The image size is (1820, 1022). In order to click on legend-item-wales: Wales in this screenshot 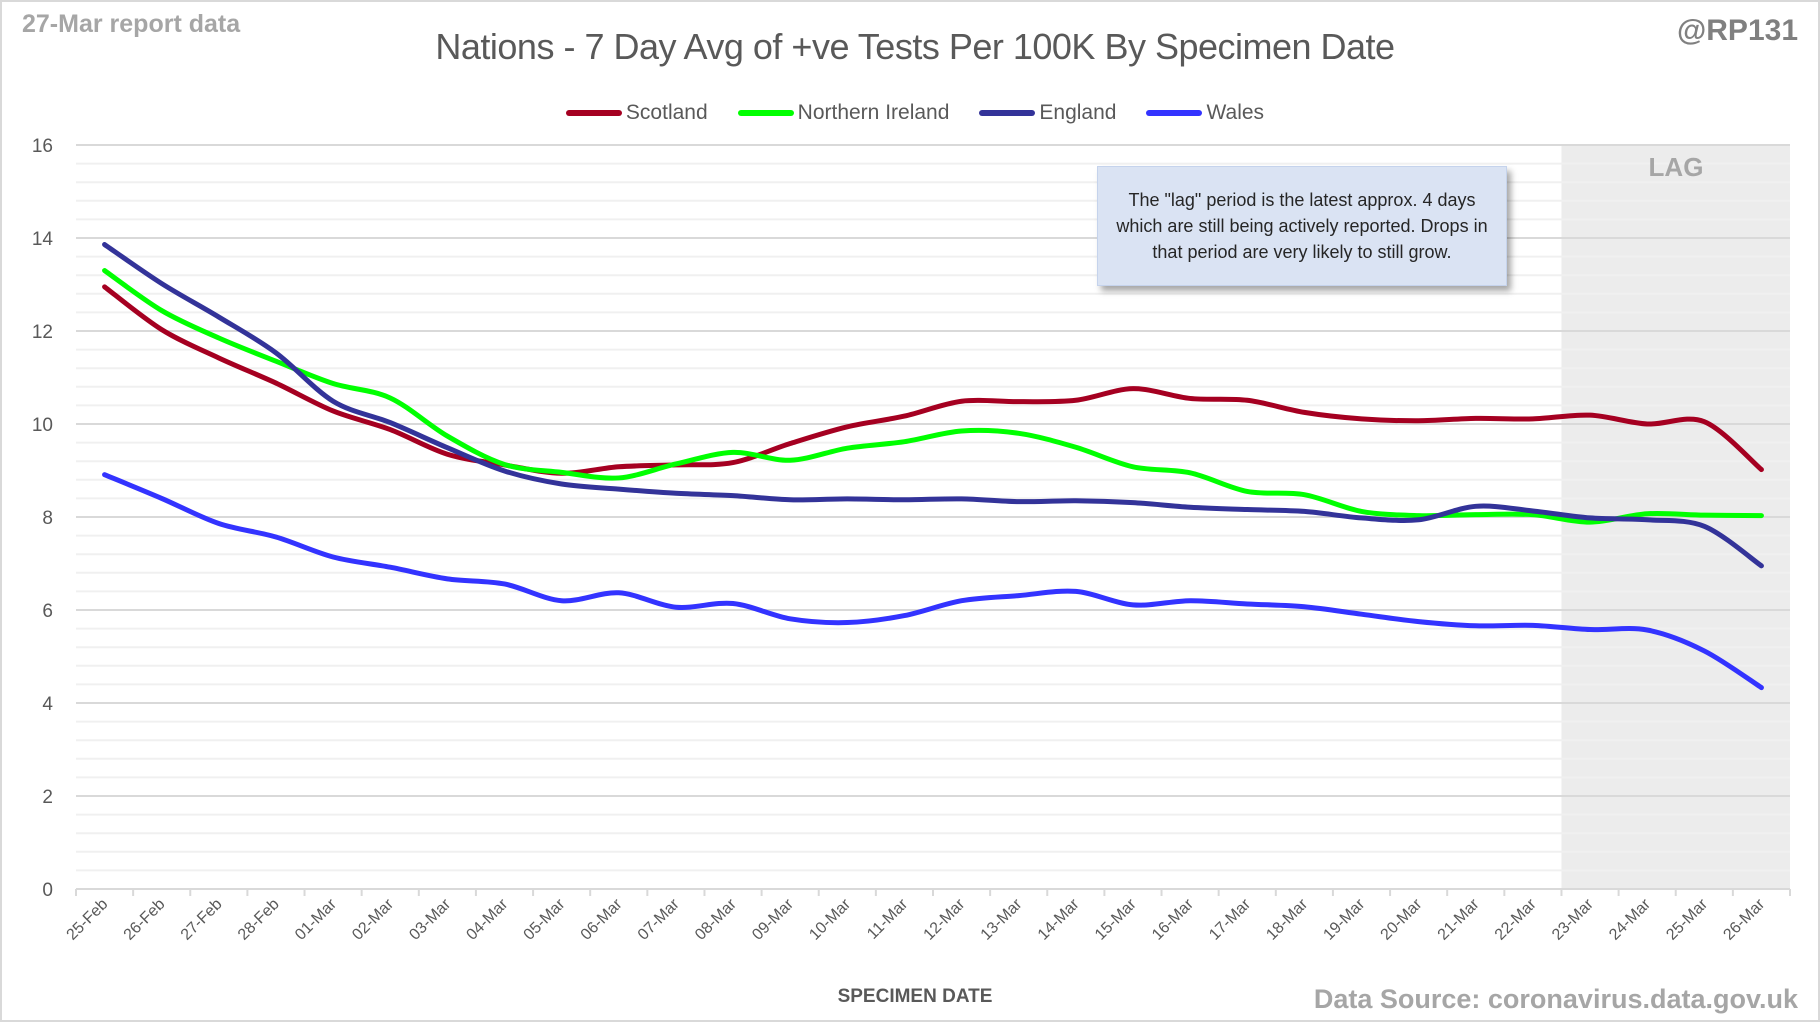, I will do `click(1205, 113)`.